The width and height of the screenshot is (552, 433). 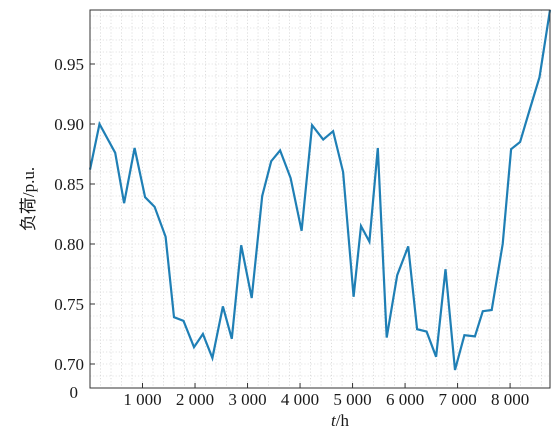 What do you see at coordinates (28, 199) in the screenshot?
I see `y-axis-label: 负荷/p.u.` at bounding box center [28, 199].